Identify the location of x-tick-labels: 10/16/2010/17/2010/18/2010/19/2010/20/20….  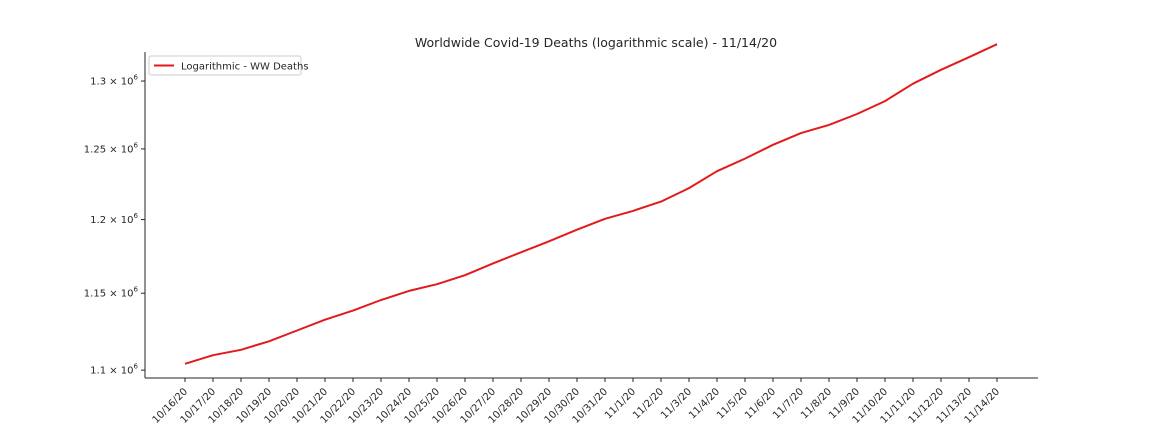
(576, 402).